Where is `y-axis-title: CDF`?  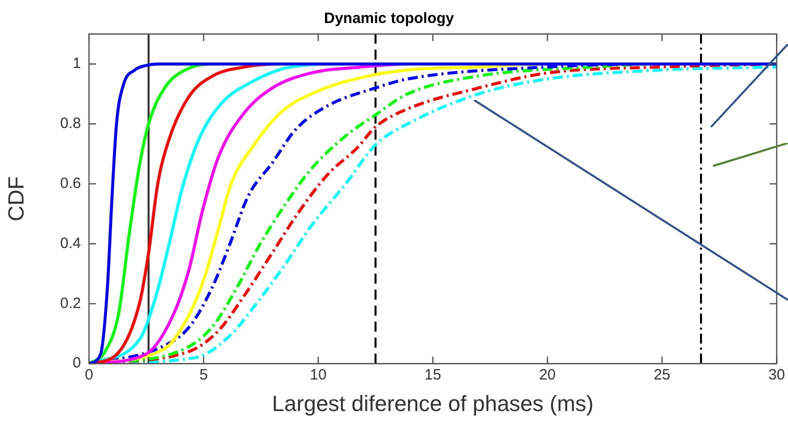
y-axis-title: CDF is located at coordinates (15, 199).